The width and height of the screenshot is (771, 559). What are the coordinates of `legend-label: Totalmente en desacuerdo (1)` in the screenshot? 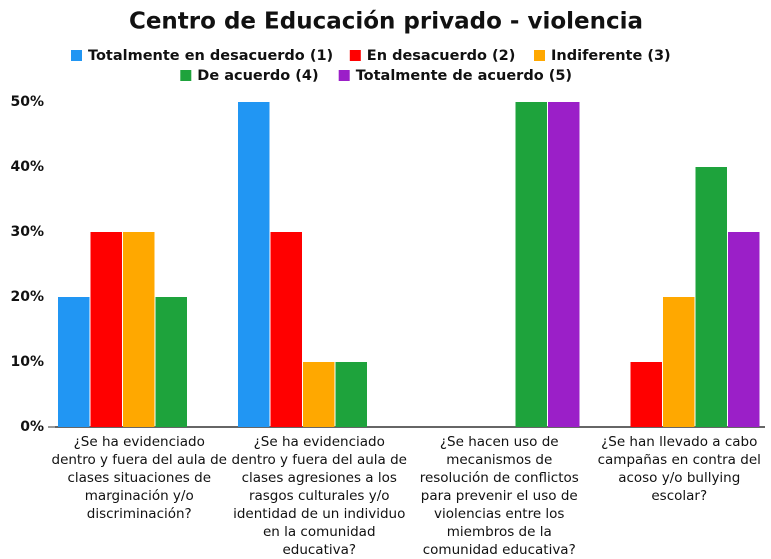 It's located at (210, 56).